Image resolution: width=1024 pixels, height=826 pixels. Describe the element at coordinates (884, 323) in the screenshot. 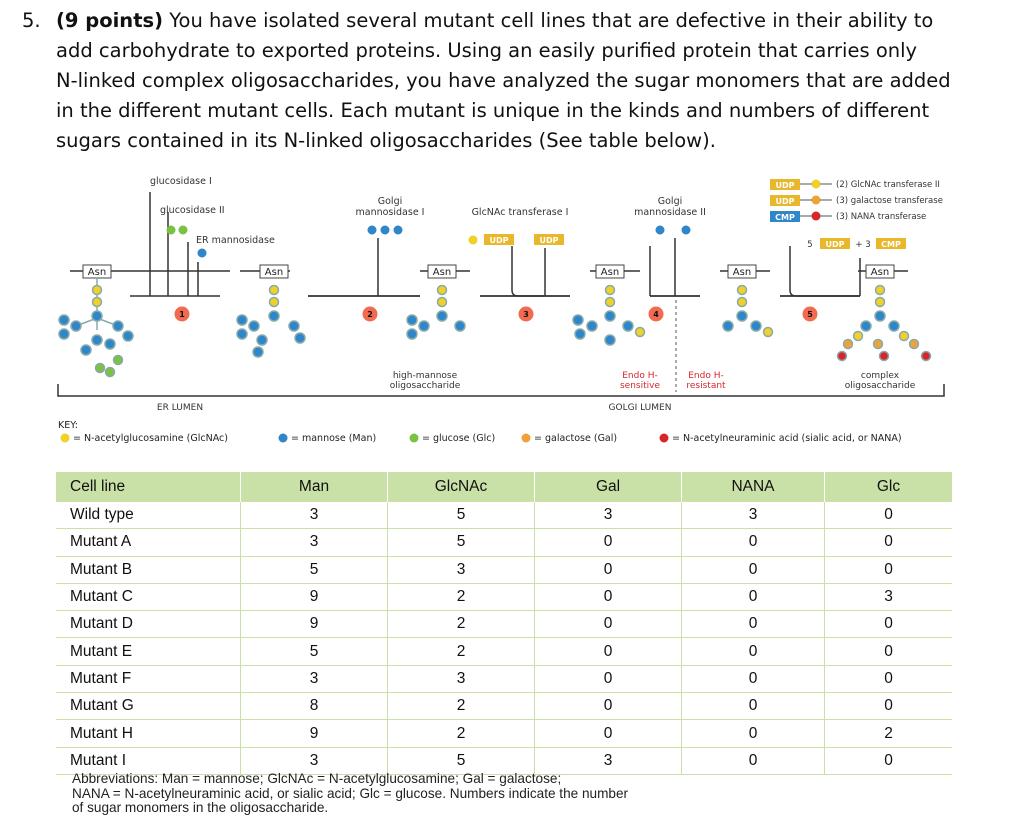

I see `complex-oligosaccharide` at that location.